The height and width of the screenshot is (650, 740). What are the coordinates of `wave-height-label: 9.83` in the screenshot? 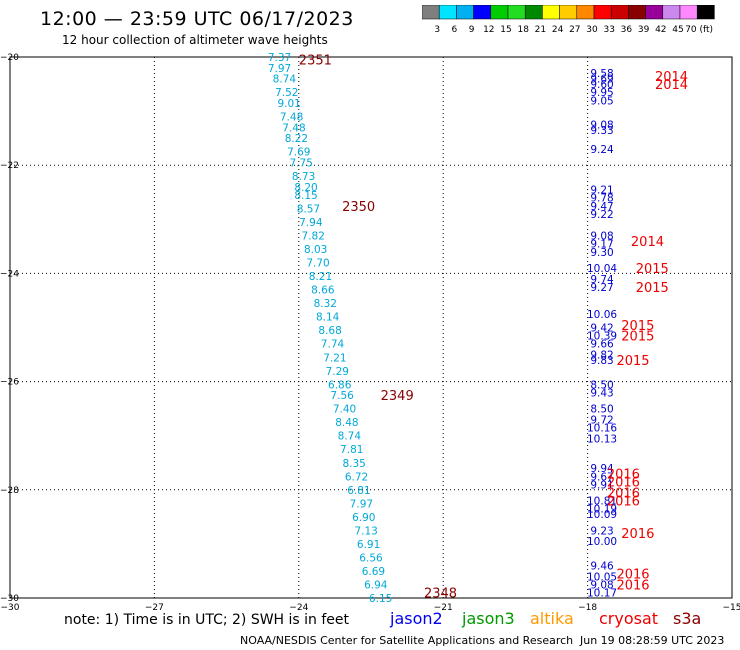 It's located at (601, 361).